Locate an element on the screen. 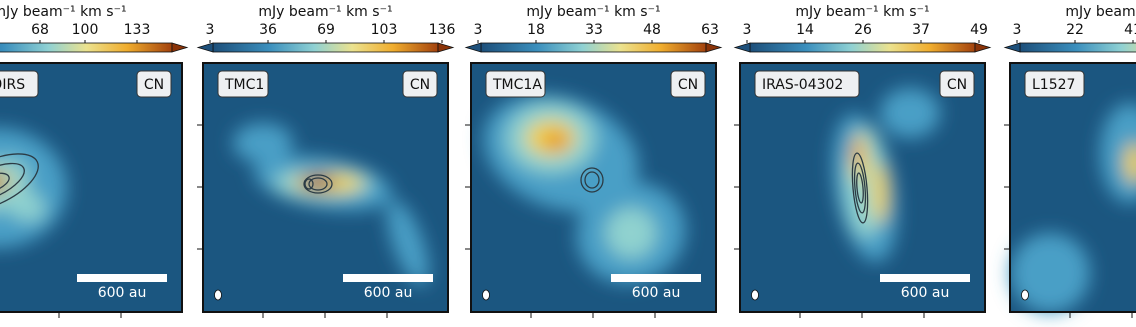 The height and width of the screenshot is (327, 1136). colorbar-tick-label: 103 is located at coordinates (384, 30).